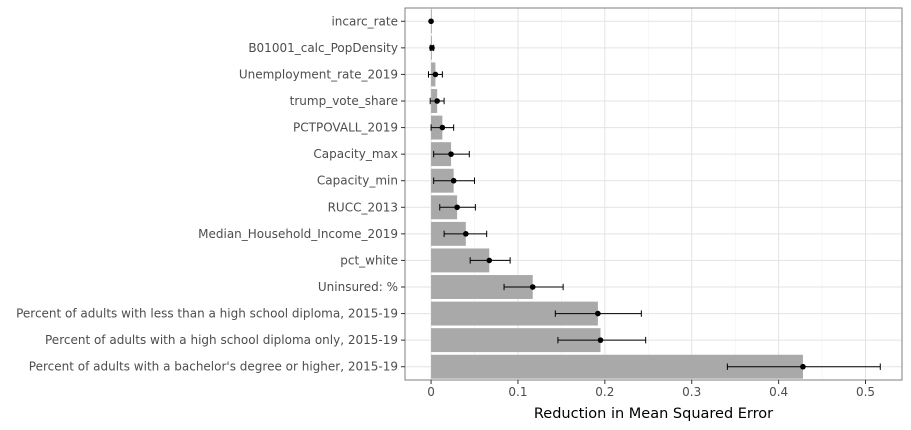 This screenshot has width=911, height=430. Describe the element at coordinates (651, 389) in the screenshot. I see `x-axis-ticks: 0 0.1 0.2 0.3 0.4 0.5` at that location.